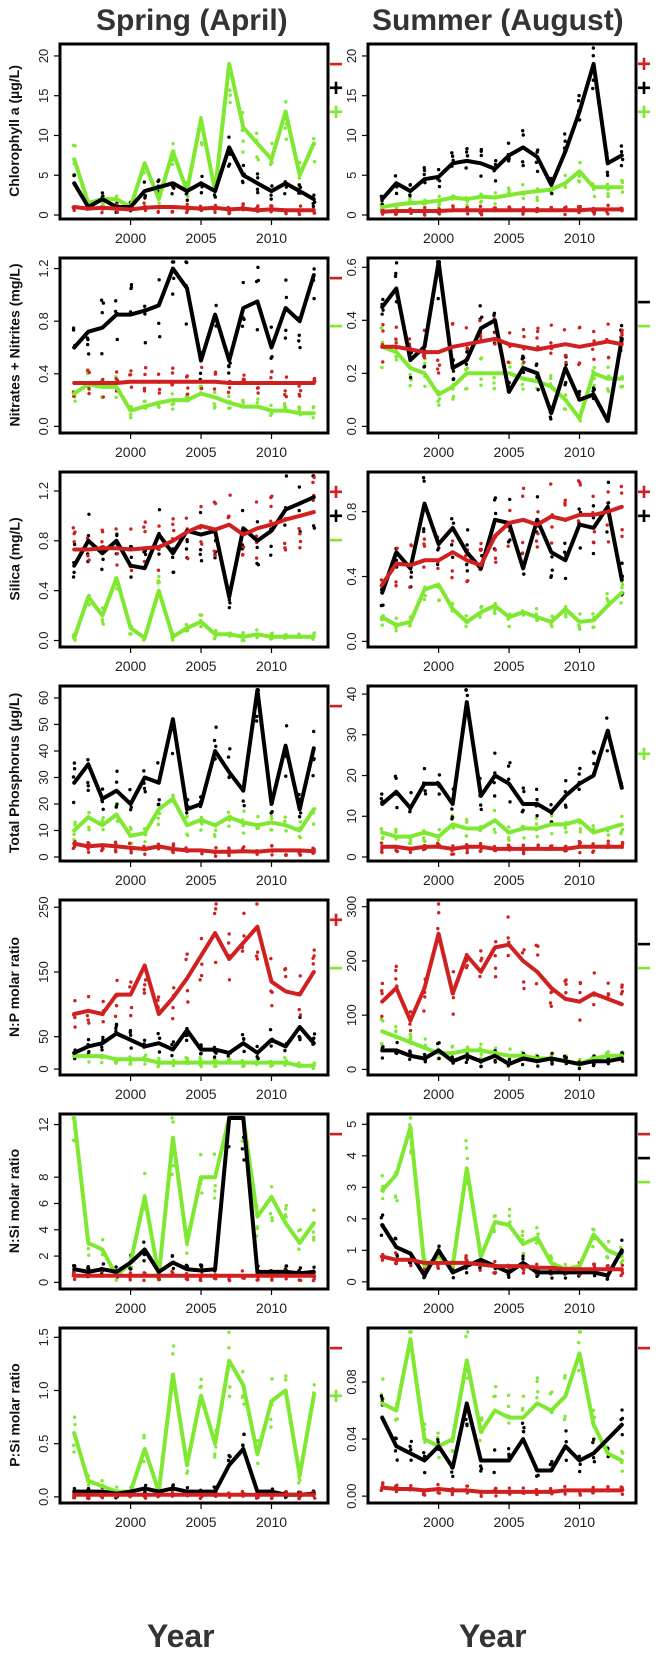  What do you see at coordinates (502, 605) in the screenshot?
I see `series-line-green` at bounding box center [502, 605].